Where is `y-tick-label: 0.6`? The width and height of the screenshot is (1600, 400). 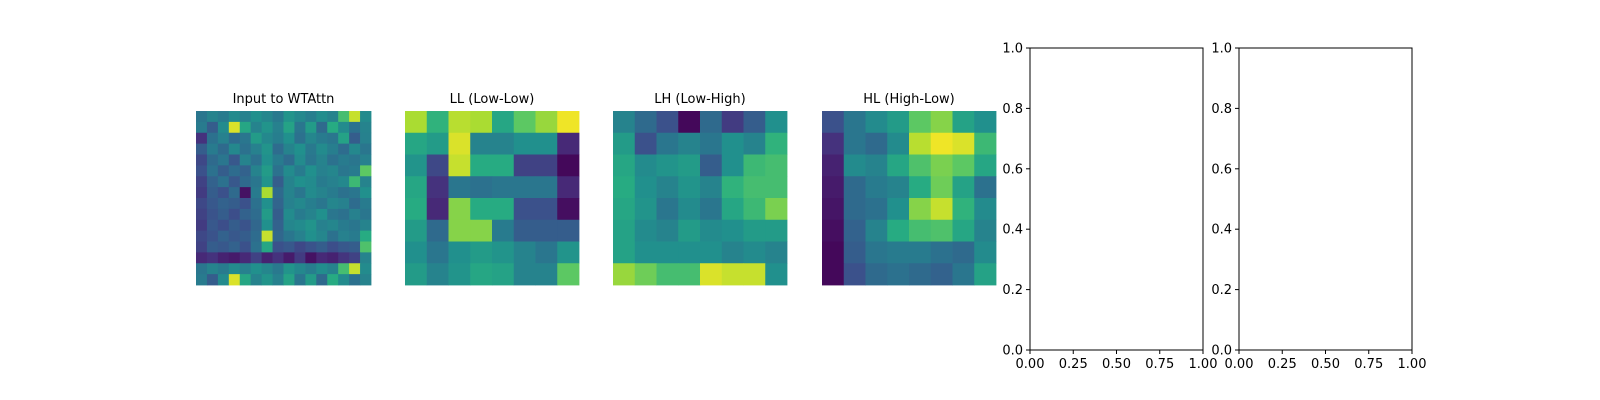
y-tick-label: 0.6 is located at coordinates (1221, 169).